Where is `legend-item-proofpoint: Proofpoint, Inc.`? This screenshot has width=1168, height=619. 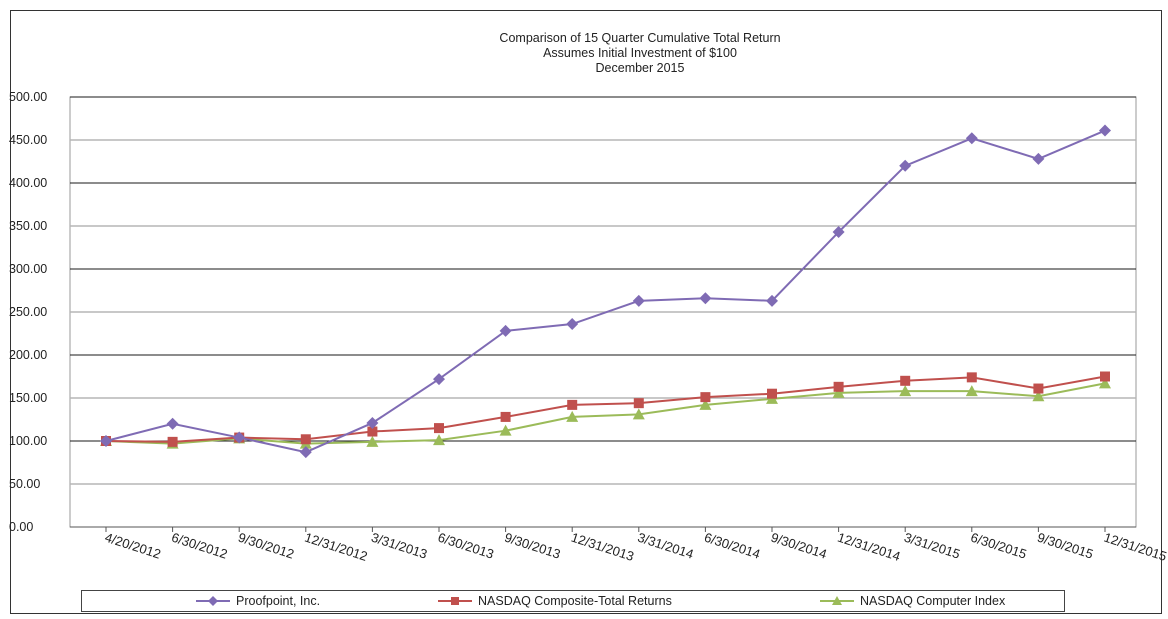
legend-item-proofpoint: Proofpoint, Inc. is located at coordinates (257, 601).